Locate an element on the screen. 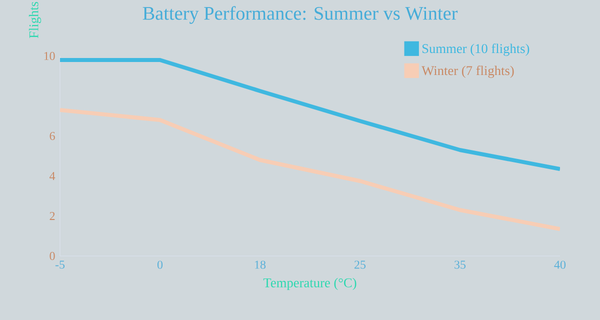  y-tick-label: 2 is located at coordinates (52, 216).